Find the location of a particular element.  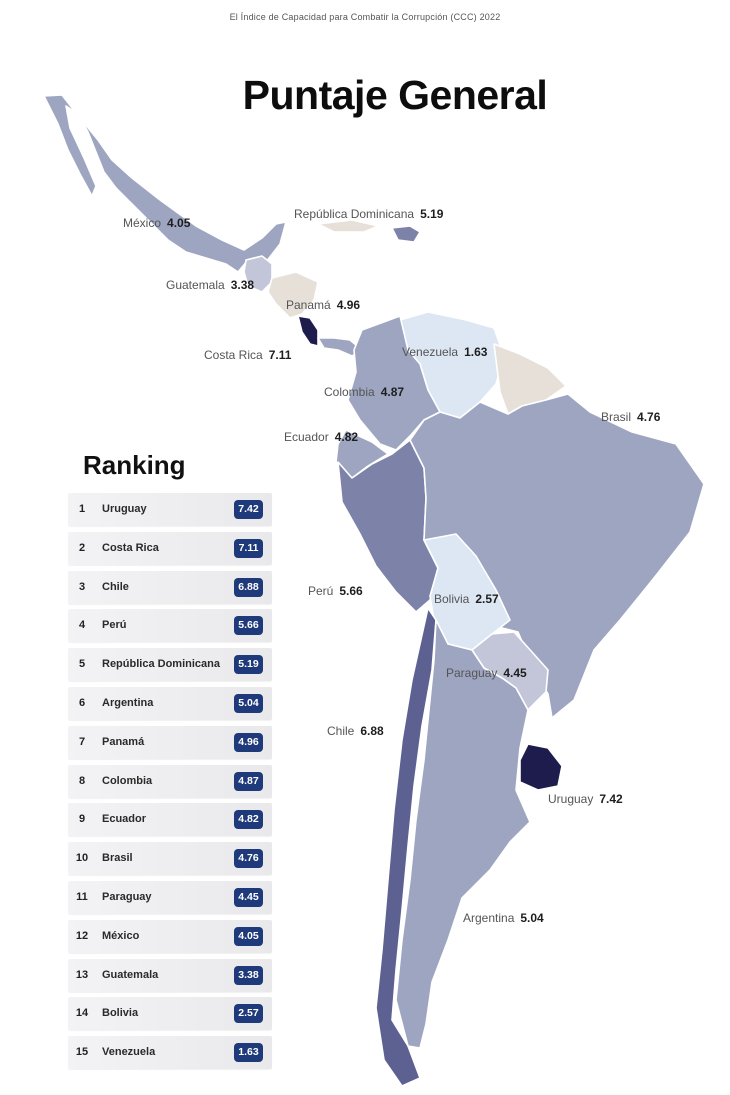

ranking-score-badge: 2.57 is located at coordinates (248, 1014).